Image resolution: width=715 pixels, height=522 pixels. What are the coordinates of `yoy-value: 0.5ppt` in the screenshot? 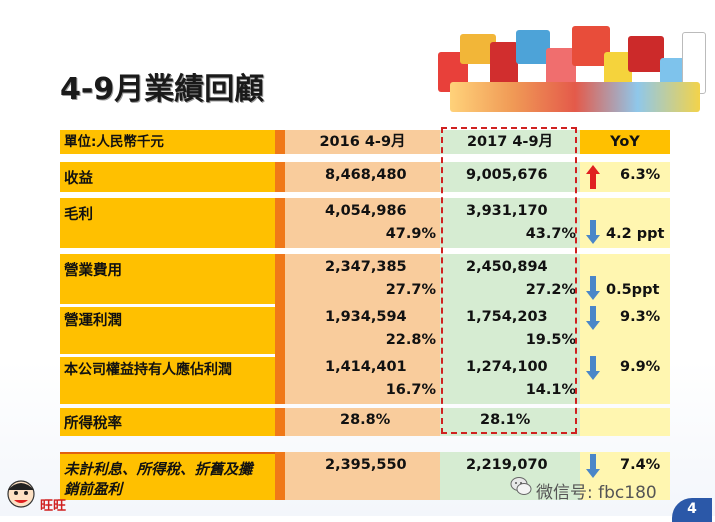 It's located at (633, 290).